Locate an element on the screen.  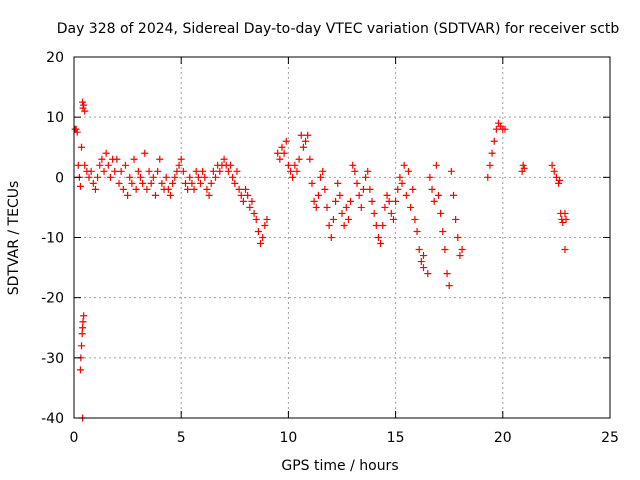
y-axis-label: SDTVAR / TECUs is located at coordinates (14, 238).